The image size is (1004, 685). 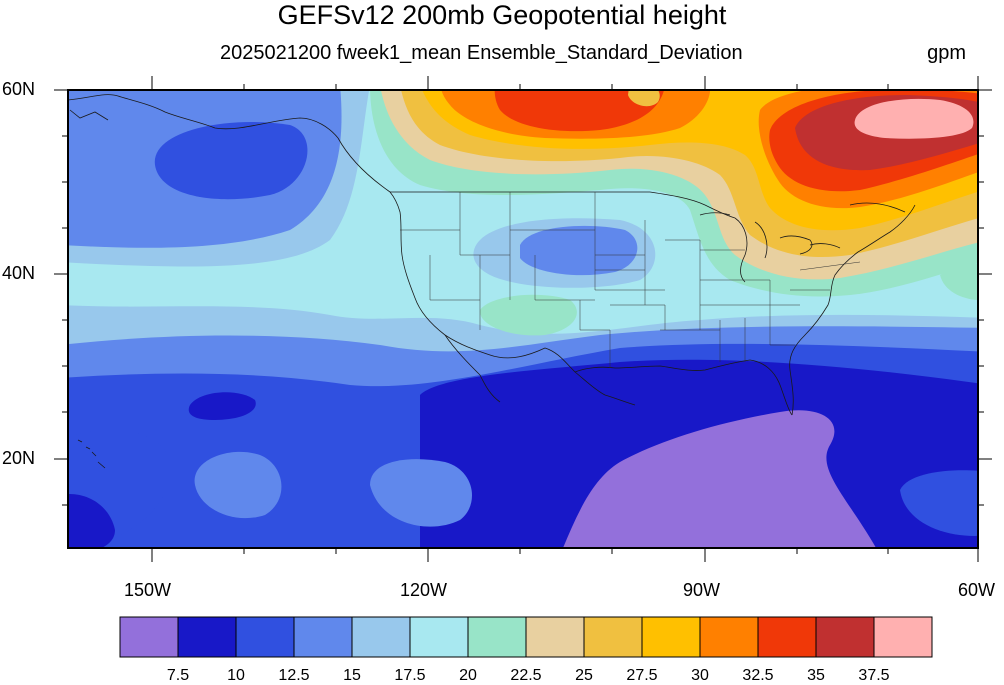 What do you see at coordinates (294, 675) in the screenshot?
I see `colorbar-tick-label: 12.5` at bounding box center [294, 675].